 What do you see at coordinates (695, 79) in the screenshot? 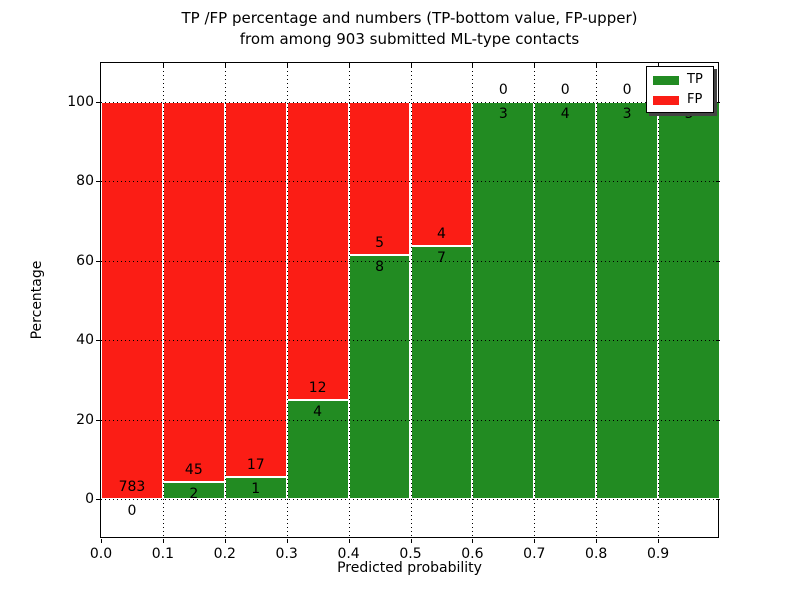
I see `legend-label-tp: TP` at bounding box center [695, 79].